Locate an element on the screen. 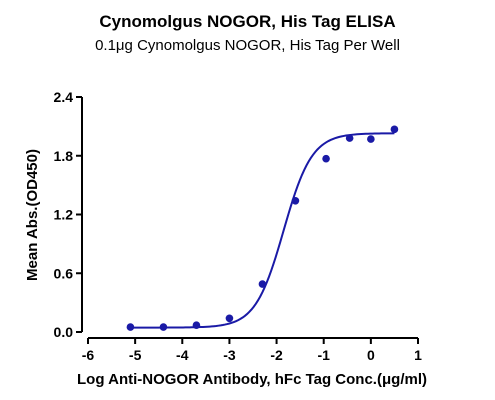 The height and width of the screenshot is (400, 495). x-tick-label: 0 is located at coordinates (371, 355).